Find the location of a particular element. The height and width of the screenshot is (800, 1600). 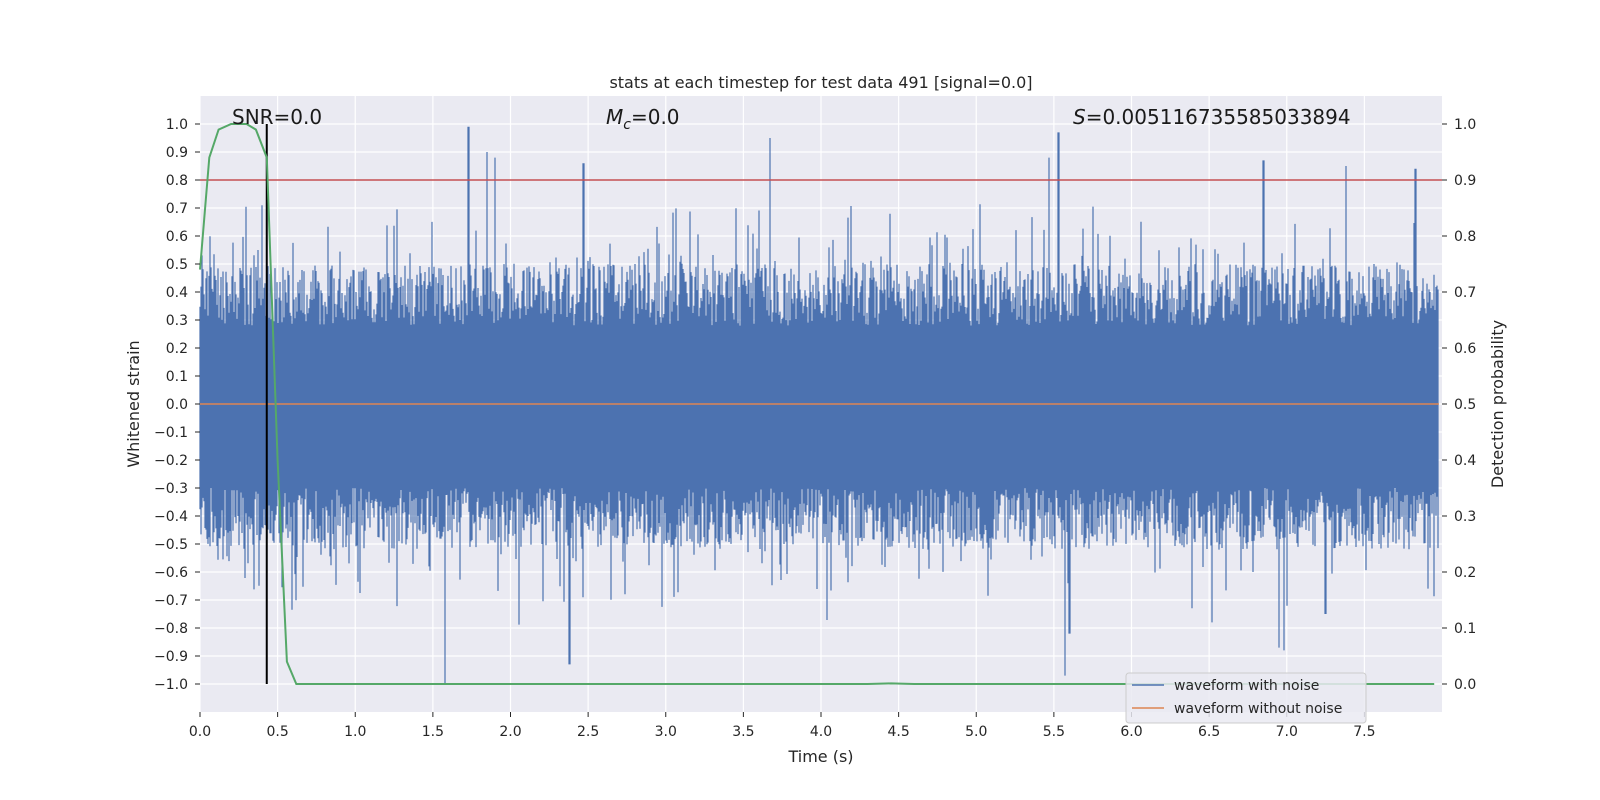

y-right-tick-label: 0.6 is located at coordinates (1465, 349).